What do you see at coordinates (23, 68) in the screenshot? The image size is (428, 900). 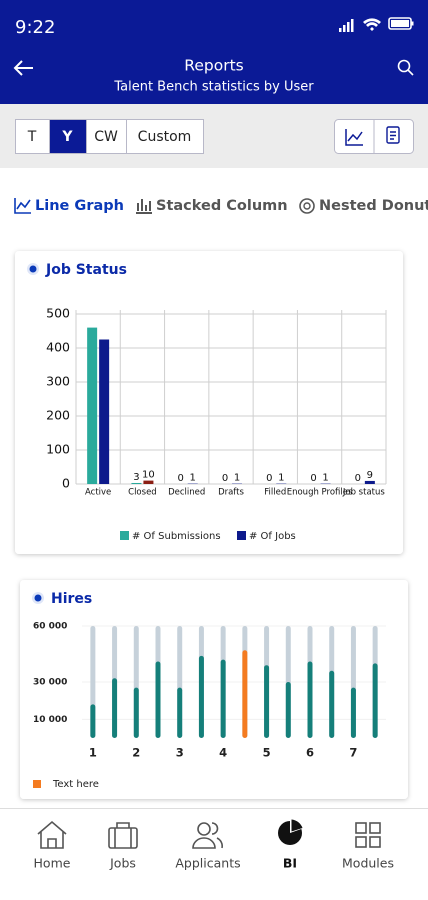 I see `back-button` at bounding box center [23, 68].